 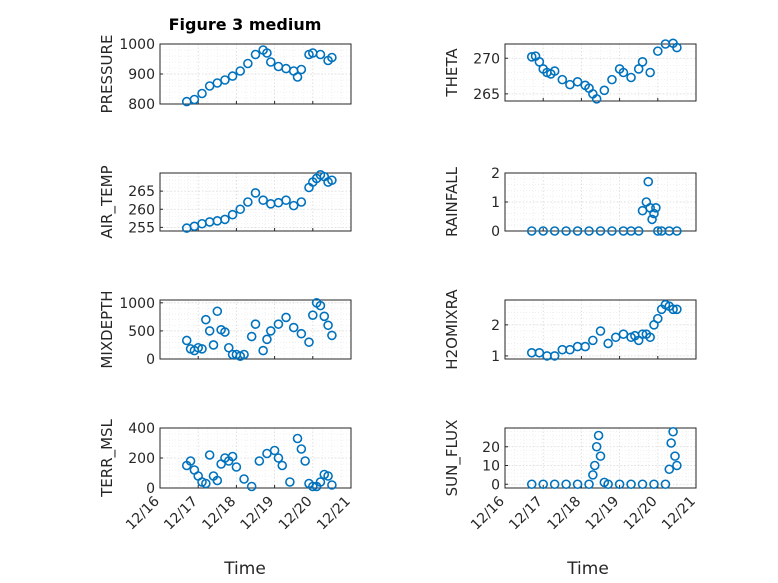 I want to click on y-axis-label: TERR_MSL, so click(x=107, y=457).